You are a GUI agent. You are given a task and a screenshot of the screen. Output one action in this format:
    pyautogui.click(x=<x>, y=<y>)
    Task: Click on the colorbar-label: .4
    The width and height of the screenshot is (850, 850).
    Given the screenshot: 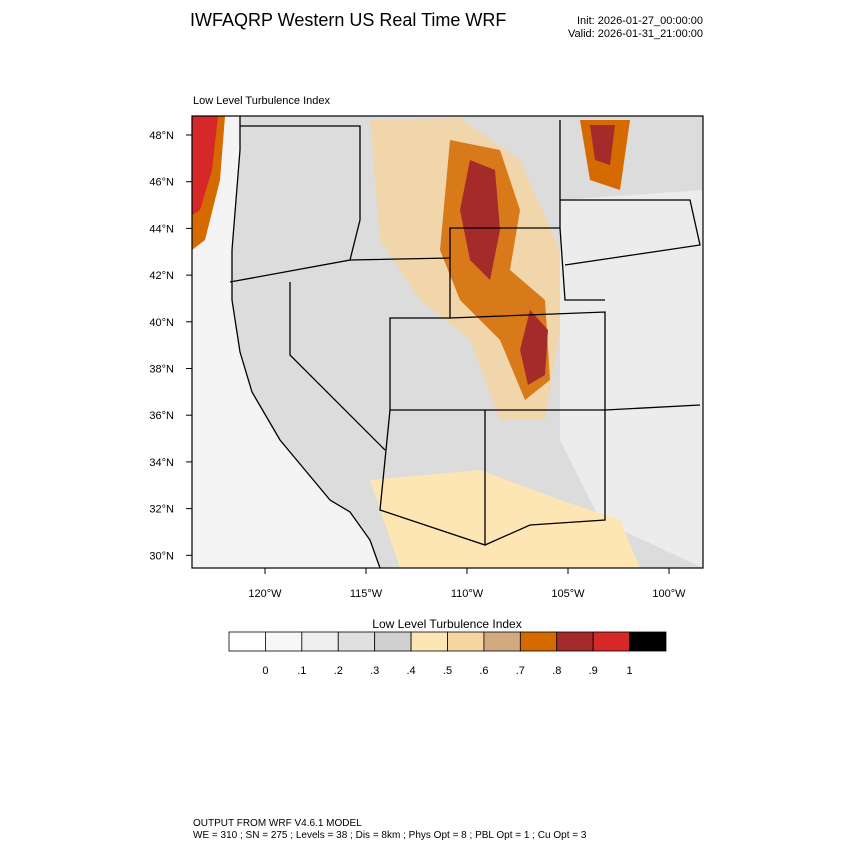 What is the action you would take?
    pyautogui.click(x=410, y=671)
    